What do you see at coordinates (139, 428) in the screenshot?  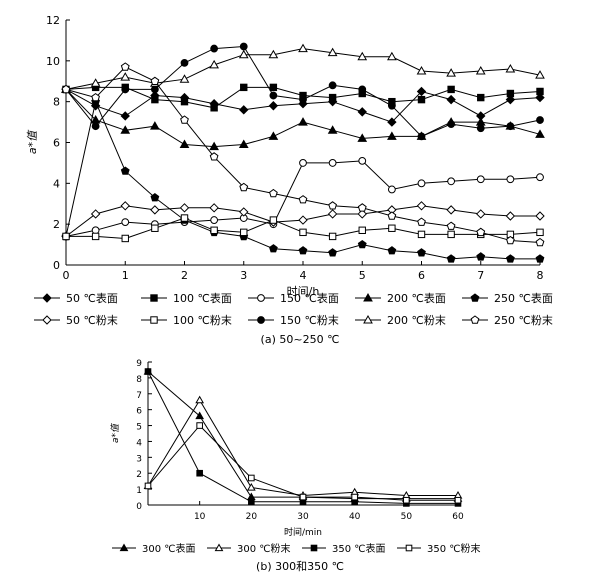 I see `y-tick-label: 5` at bounding box center [139, 428].